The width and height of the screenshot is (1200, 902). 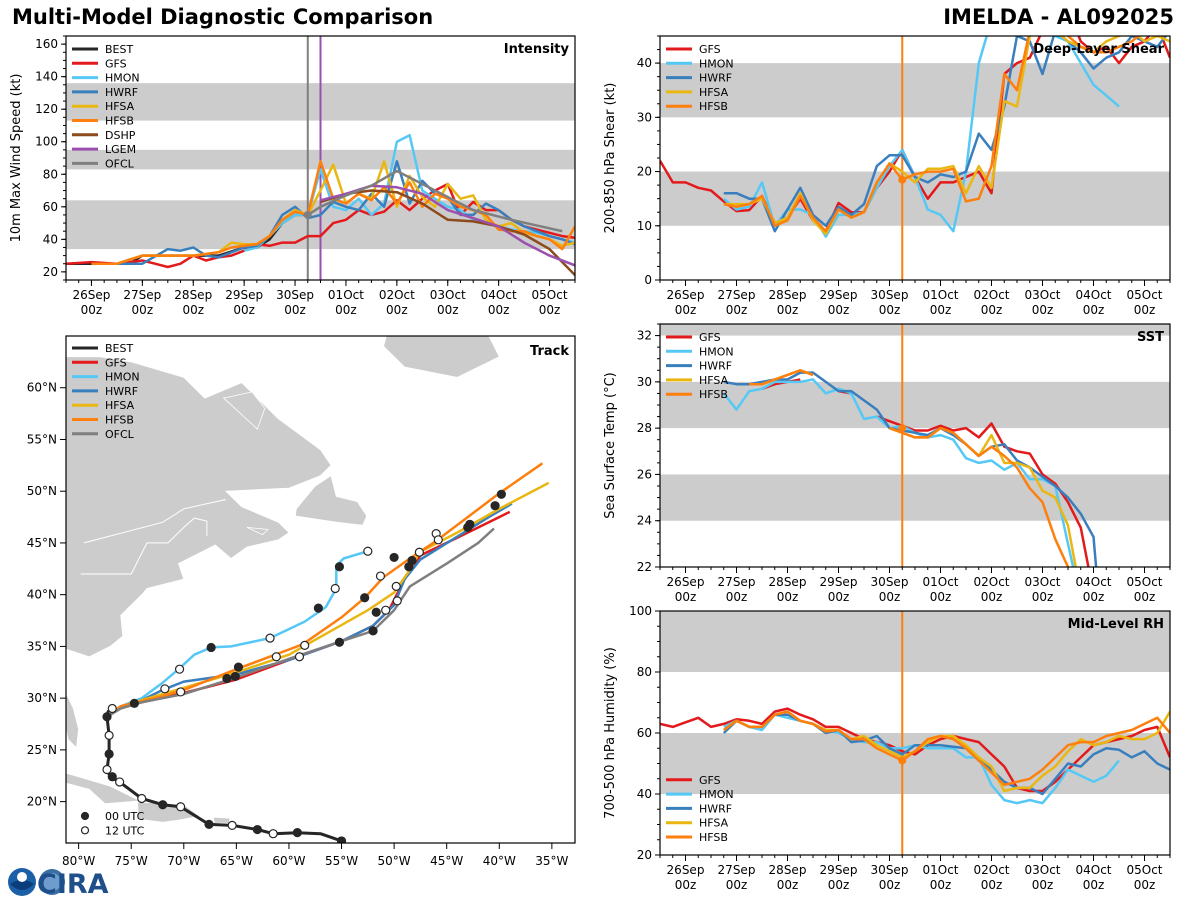 I want to click on x-tick-label: 03Oct, so click(x=448, y=295).